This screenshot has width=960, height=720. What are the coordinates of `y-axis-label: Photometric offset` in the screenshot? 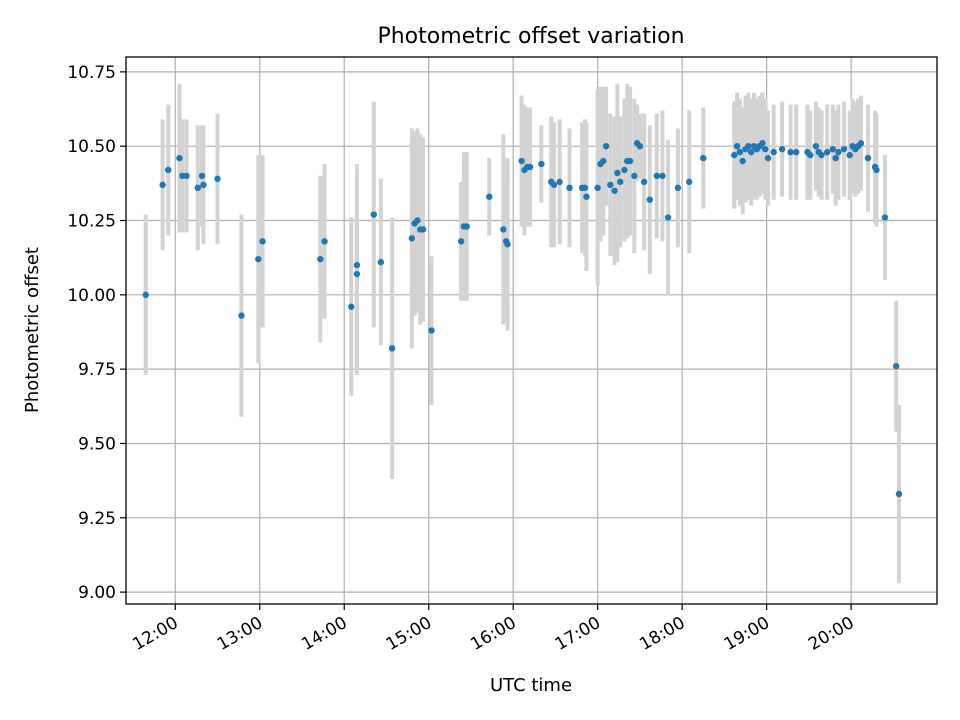 It's located at (32, 330).